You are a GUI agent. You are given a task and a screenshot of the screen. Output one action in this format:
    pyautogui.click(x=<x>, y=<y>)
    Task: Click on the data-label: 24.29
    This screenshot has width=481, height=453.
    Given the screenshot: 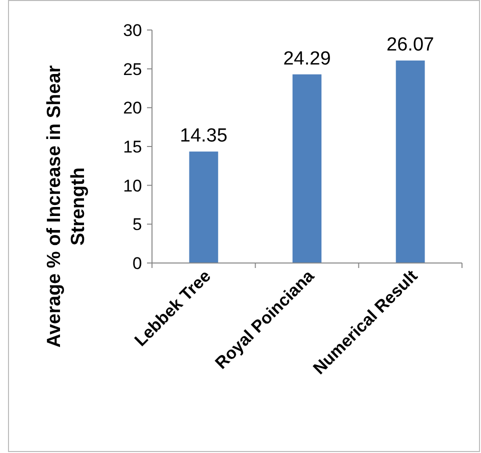 What is the action you would take?
    pyautogui.click(x=307, y=59)
    